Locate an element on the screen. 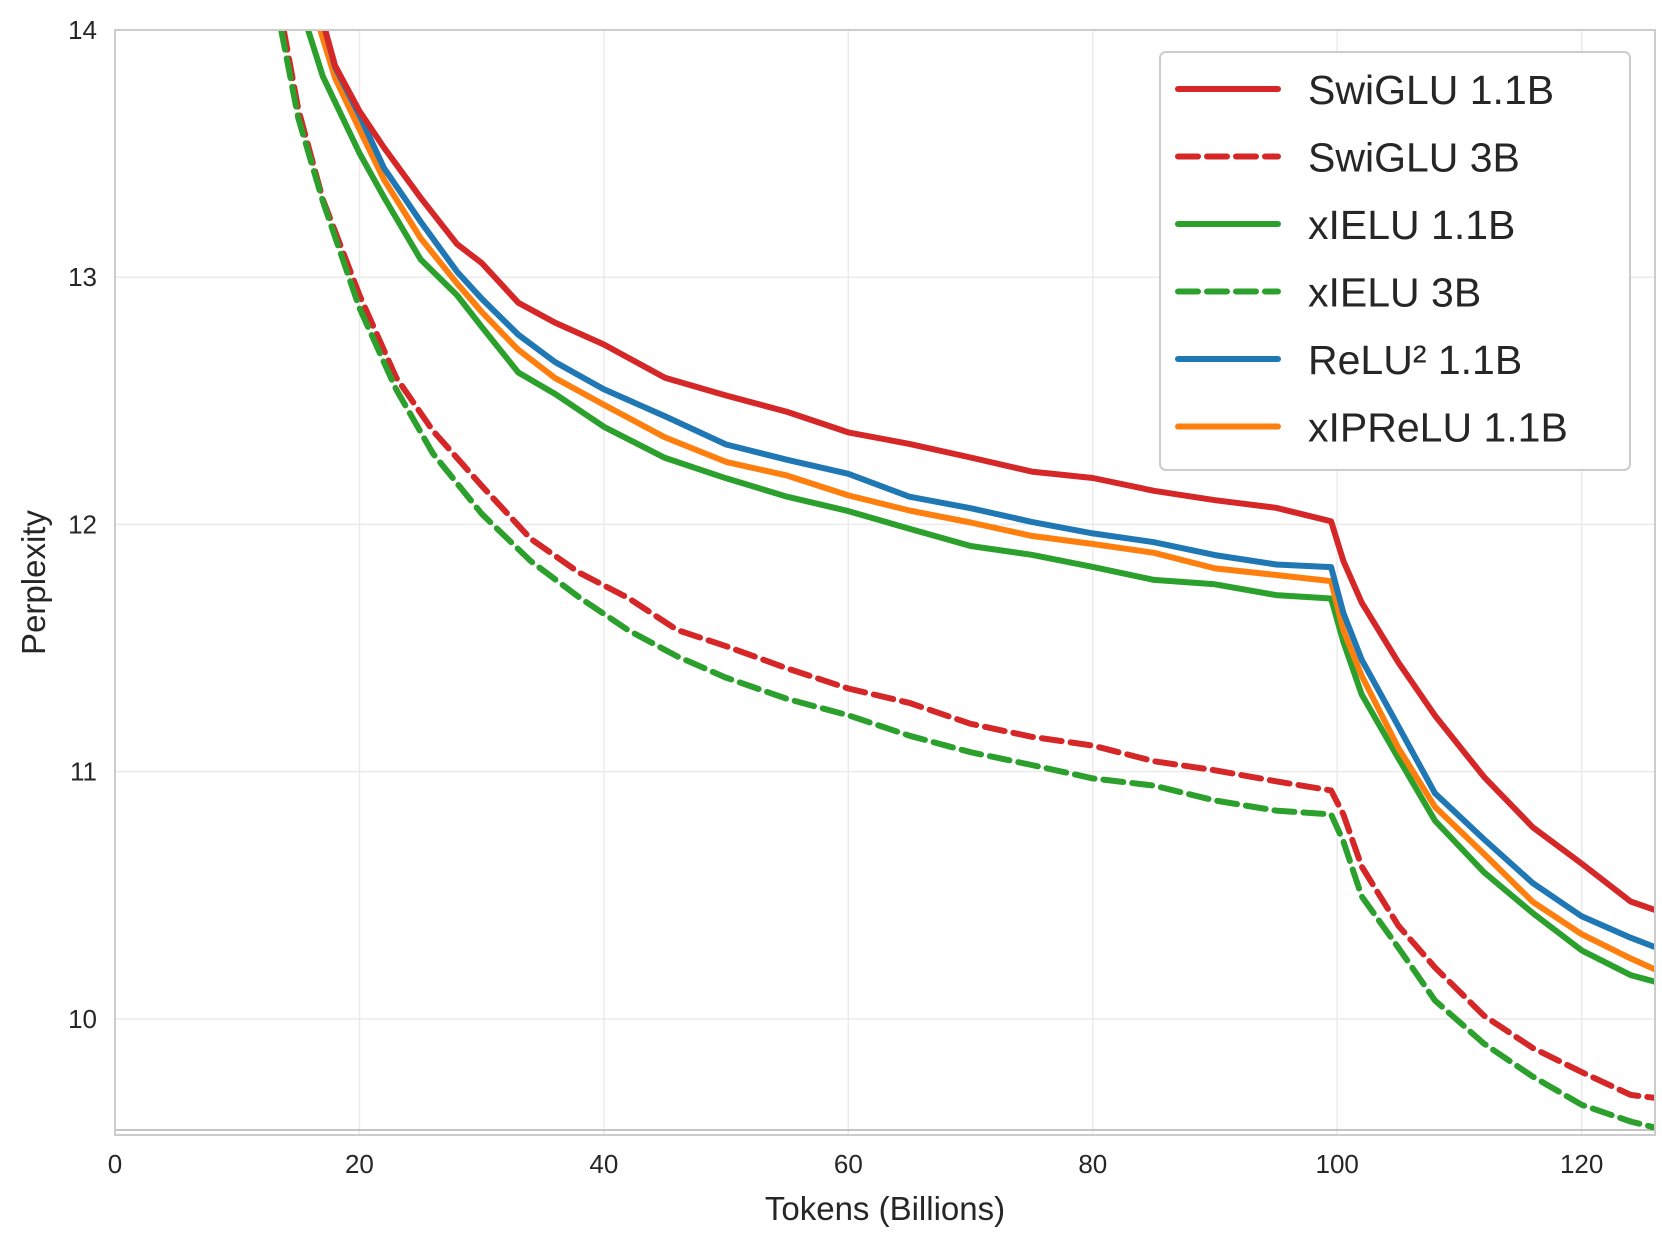  x-tick-label: 120 is located at coordinates (1581, 1164).